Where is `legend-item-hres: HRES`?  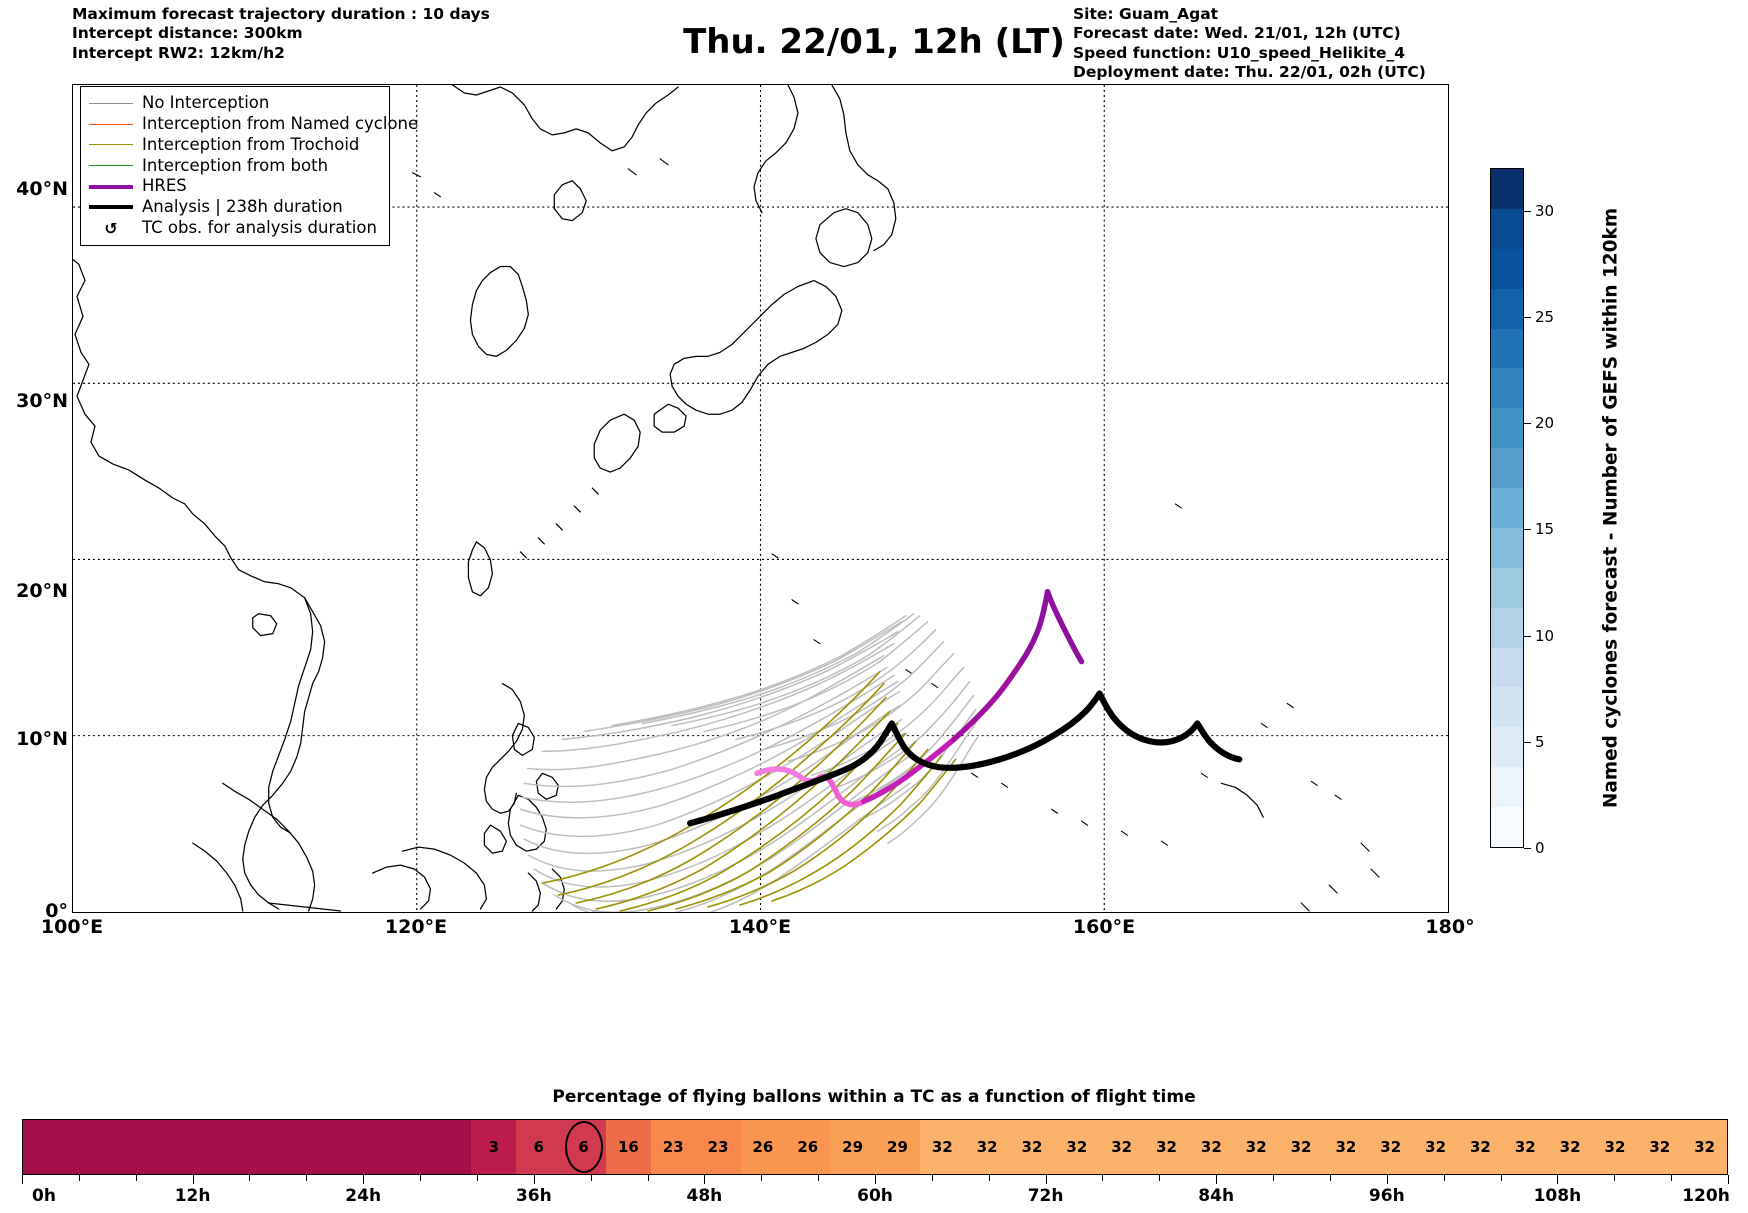 legend-item-hres: HRES is located at coordinates (235, 186).